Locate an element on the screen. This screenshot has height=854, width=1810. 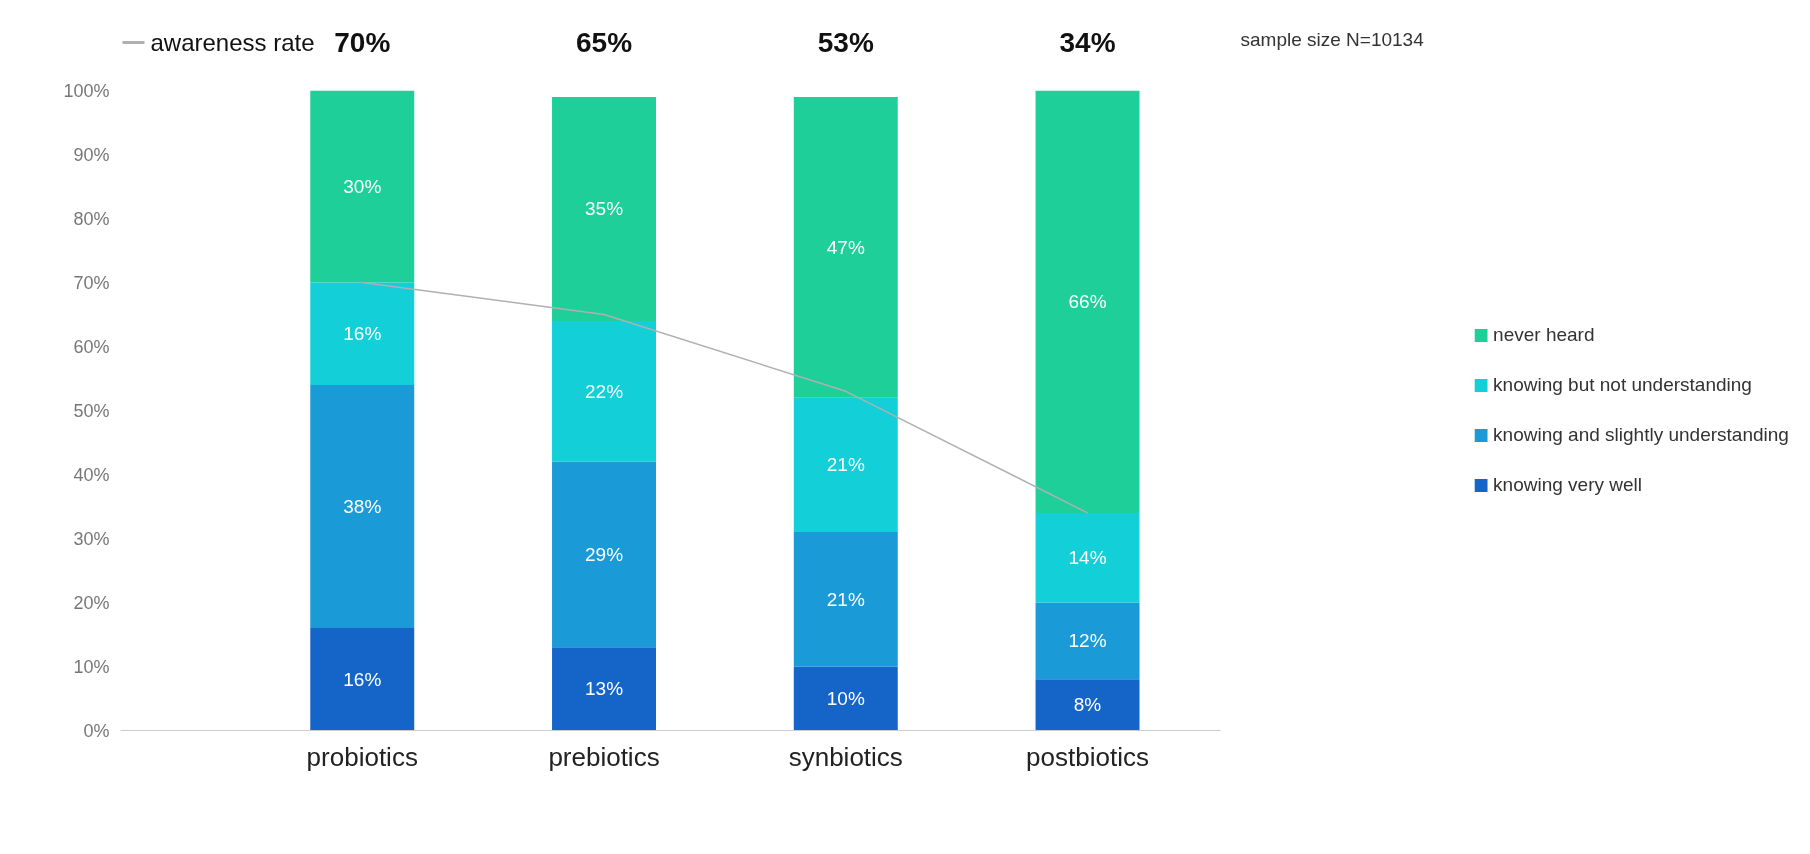
data-label: 30% is located at coordinates (362, 186).